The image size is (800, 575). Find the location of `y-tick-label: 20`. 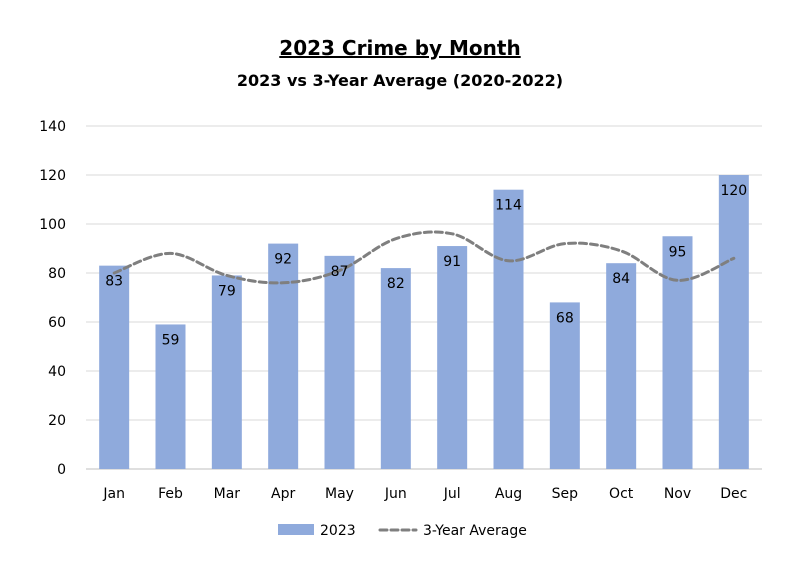

y-tick-label: 20 is located at coordinates (57, 421).